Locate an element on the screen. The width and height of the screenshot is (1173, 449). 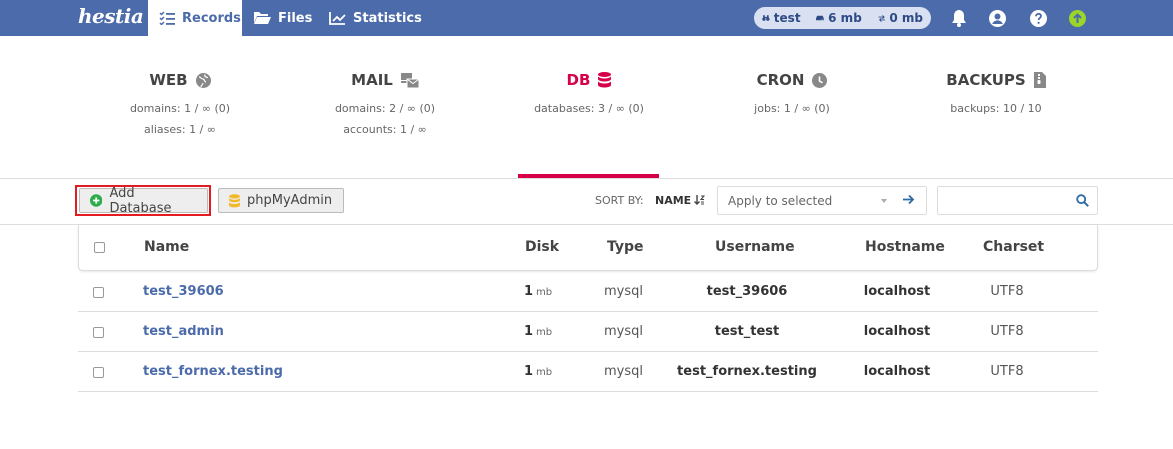
username-cell: test_39606 is located at coordinates (747, 291).